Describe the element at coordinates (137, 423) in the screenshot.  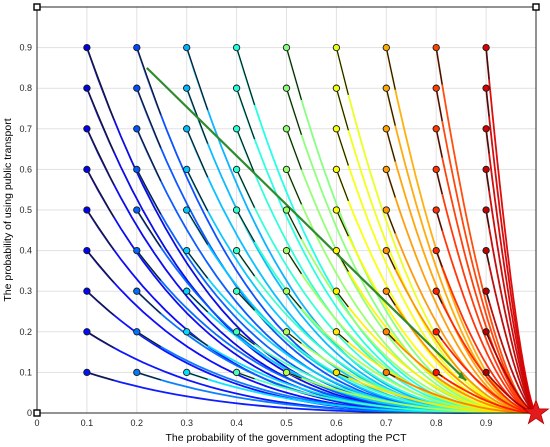
I see `x-tick-label: 0.2` at that location.